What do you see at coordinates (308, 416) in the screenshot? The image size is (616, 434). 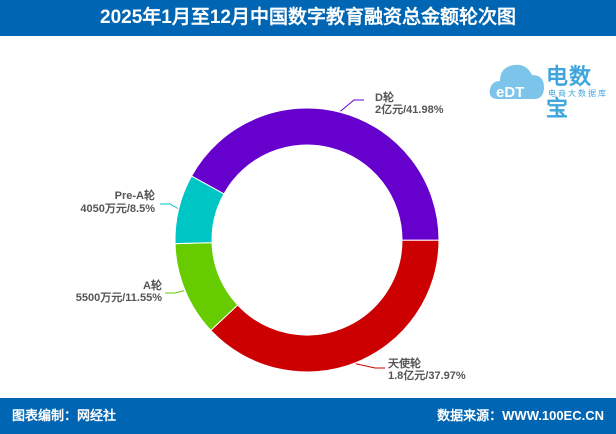 I see `footer: 图表编制：网经社 数据来源：WWW.100EC.CN` at bounding box center [308, 416].